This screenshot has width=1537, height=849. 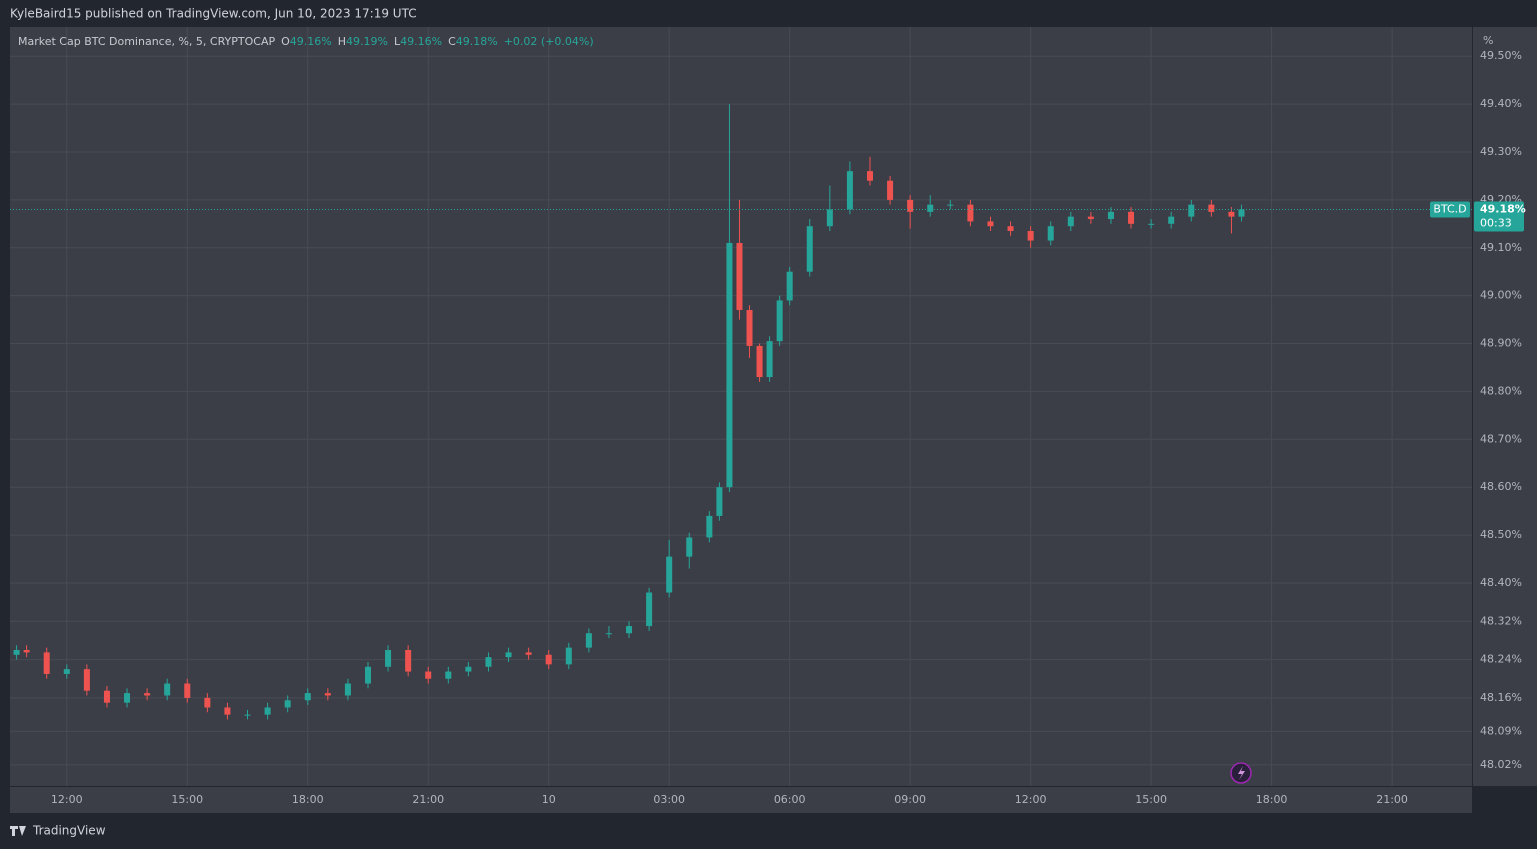 What do you see at coordinates (1501, 582) in the screenshot?
I see `y-tick-label: 48.40%` at bounding box center [1501, 582].